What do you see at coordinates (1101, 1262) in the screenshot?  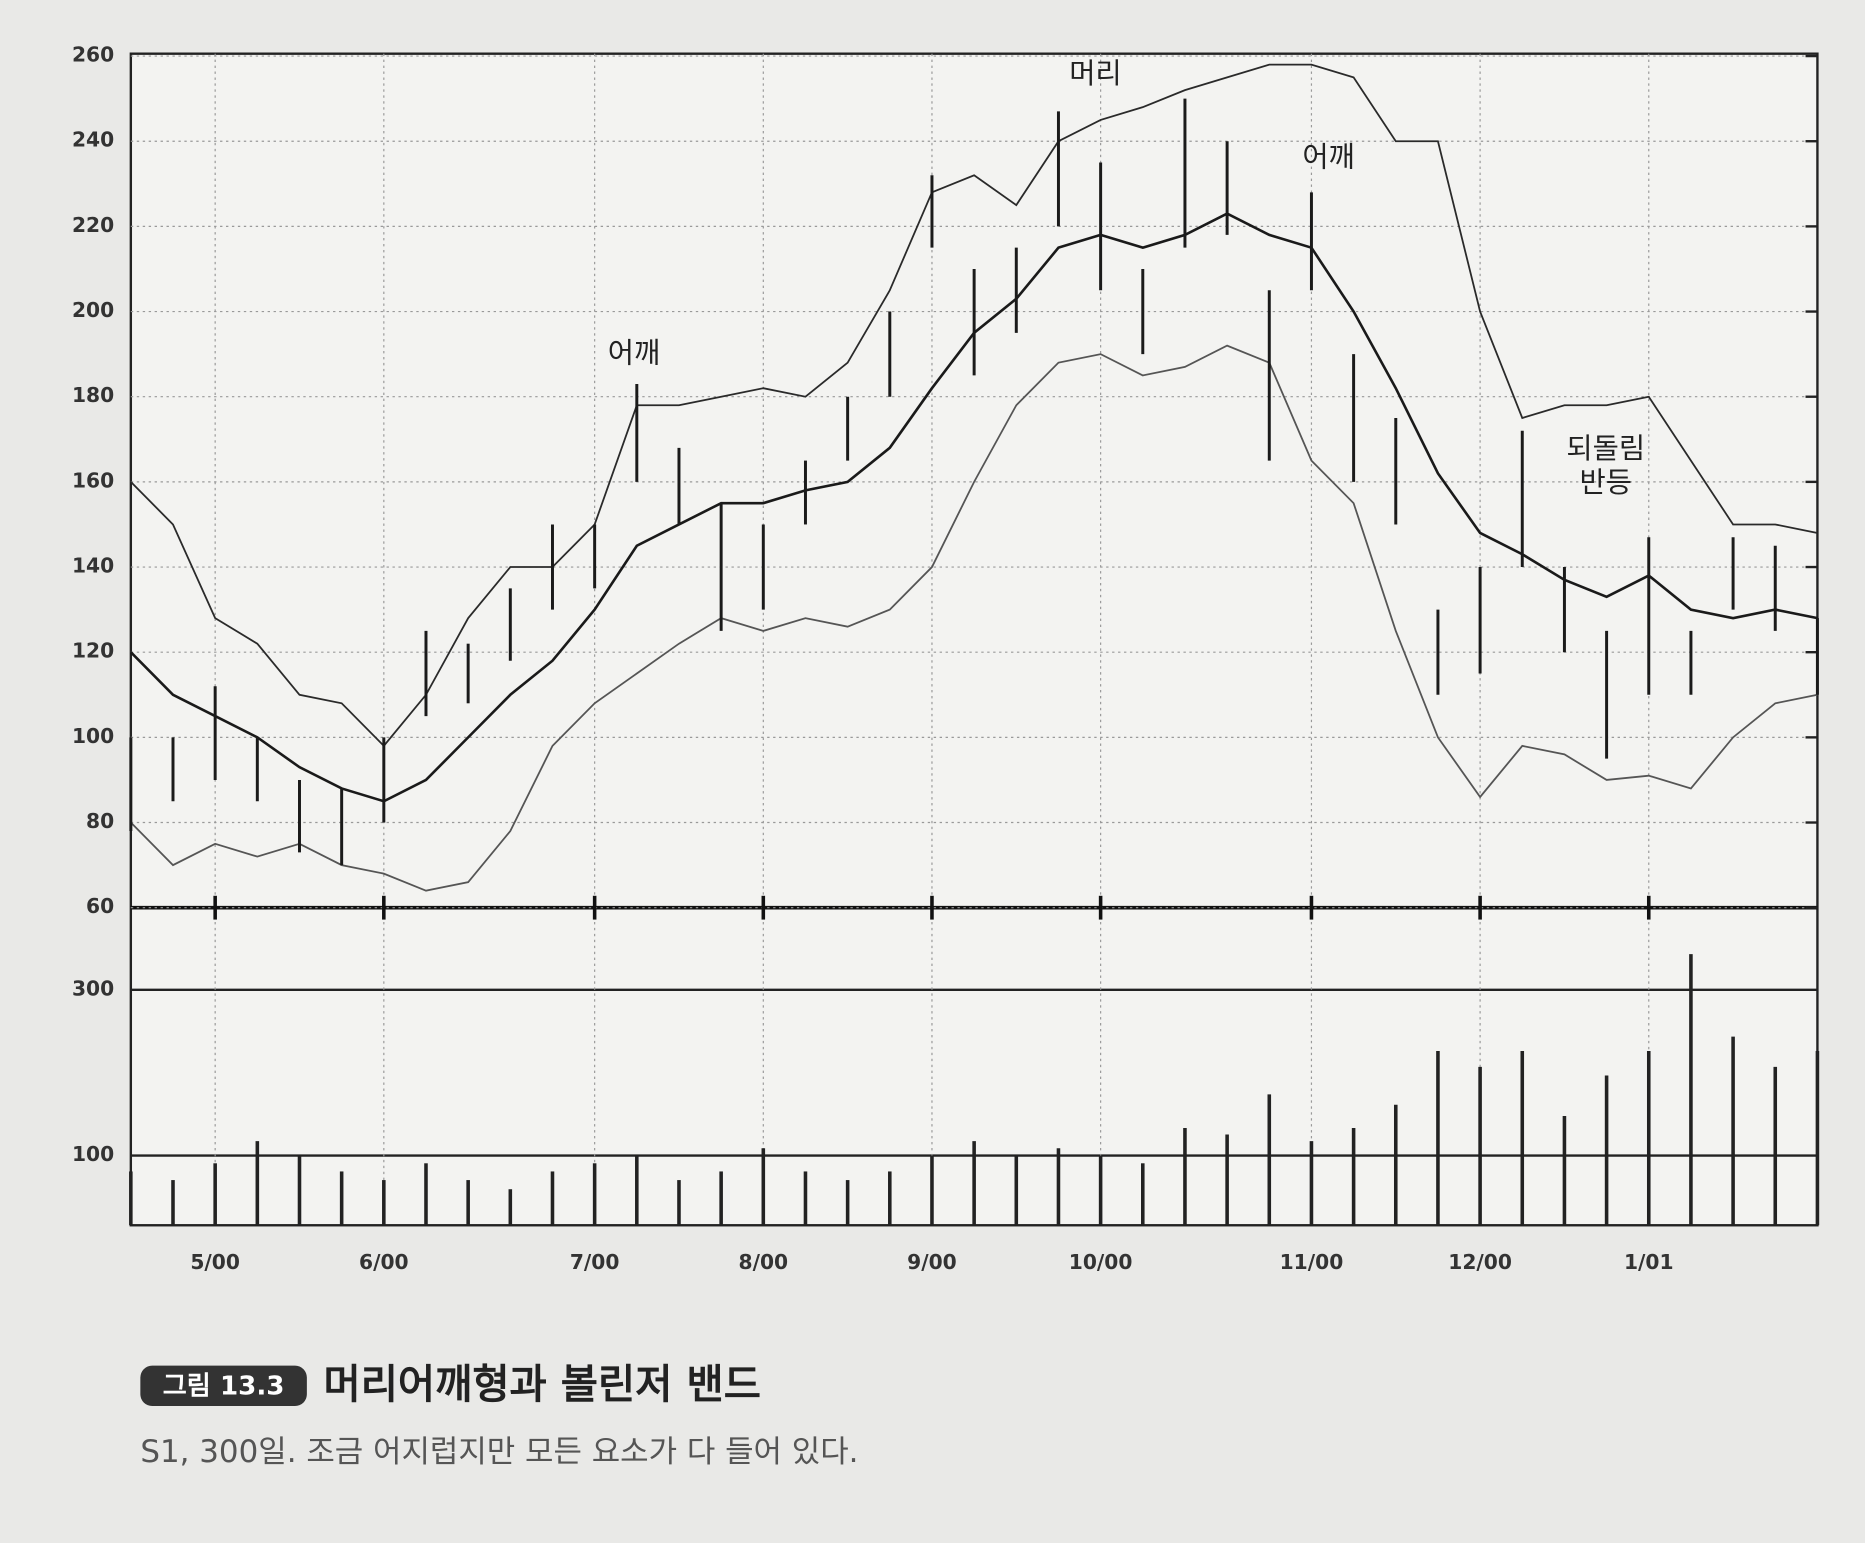 I see `x-tick-label: 10/00` at bounding box center [1101, 1262].